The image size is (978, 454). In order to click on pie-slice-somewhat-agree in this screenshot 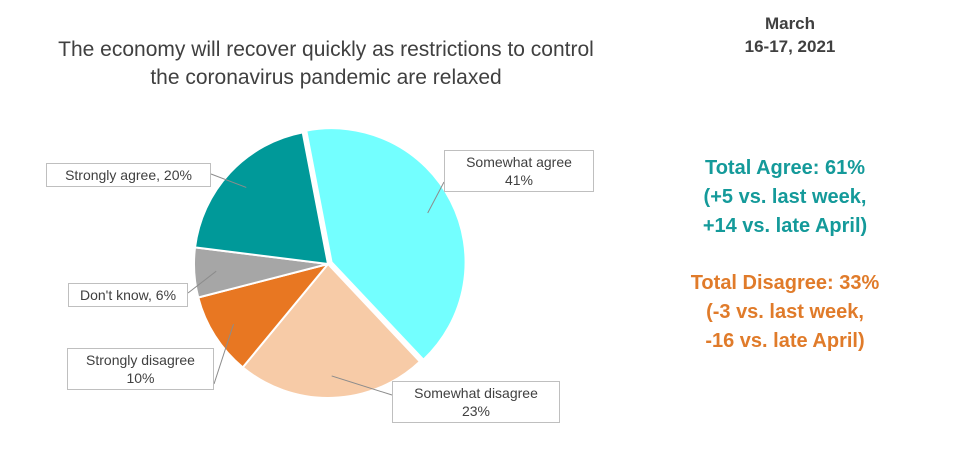, I will do `click(386, 244)`.